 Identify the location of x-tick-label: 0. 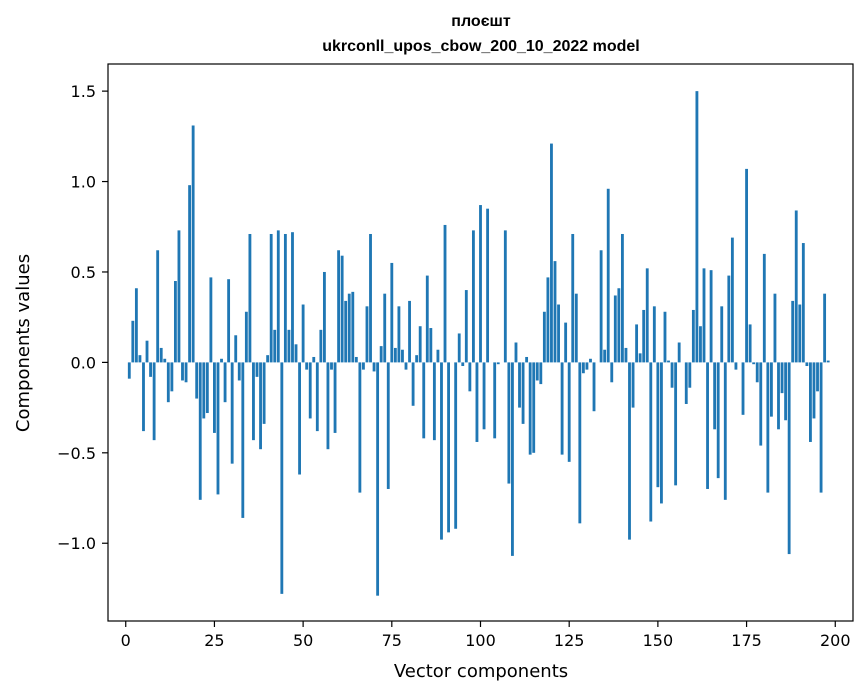
(126, 640).